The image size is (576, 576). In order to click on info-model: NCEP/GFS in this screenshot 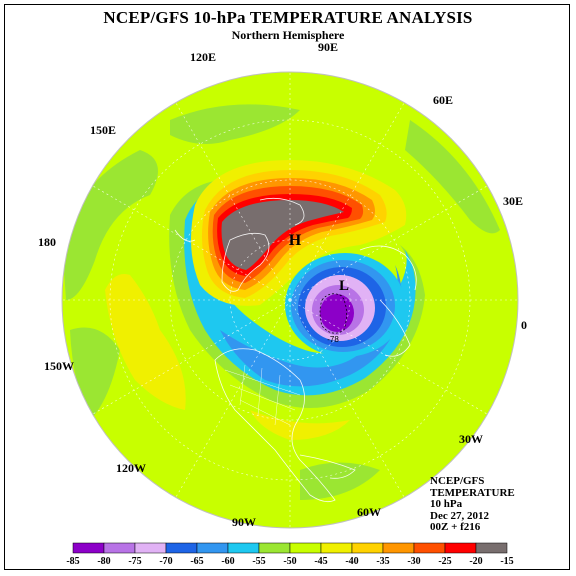, I will do `click(457, 481)`.